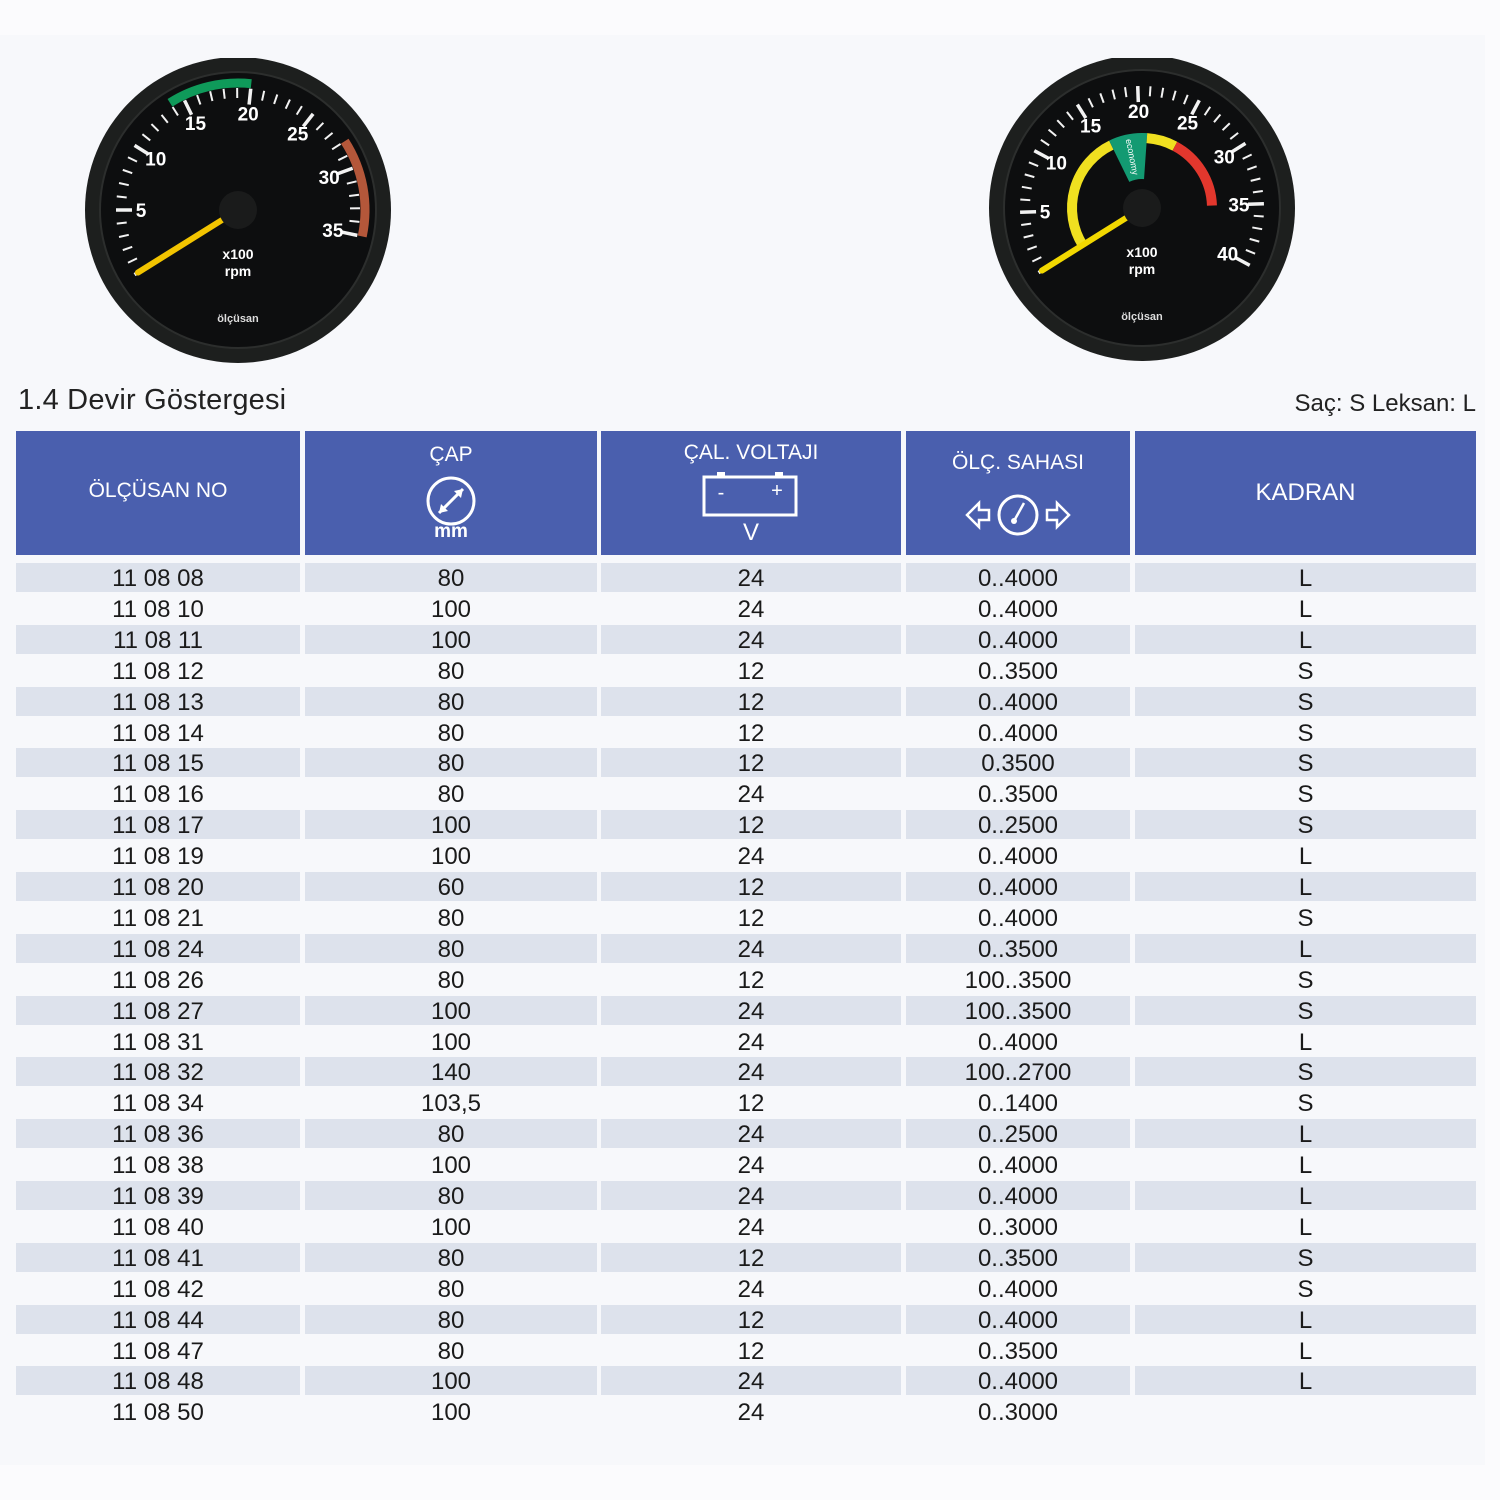  I want to click on column-header-dial: KADRAN, so click(1305, 493).